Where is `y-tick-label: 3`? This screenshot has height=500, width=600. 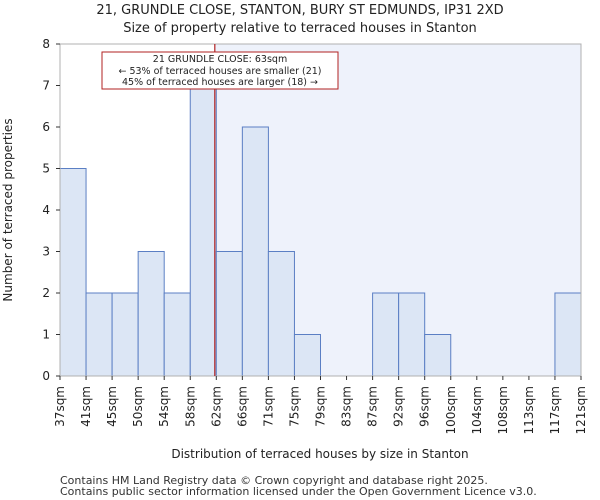
y-tick-label: 3 is located at coordinates (46, 252).